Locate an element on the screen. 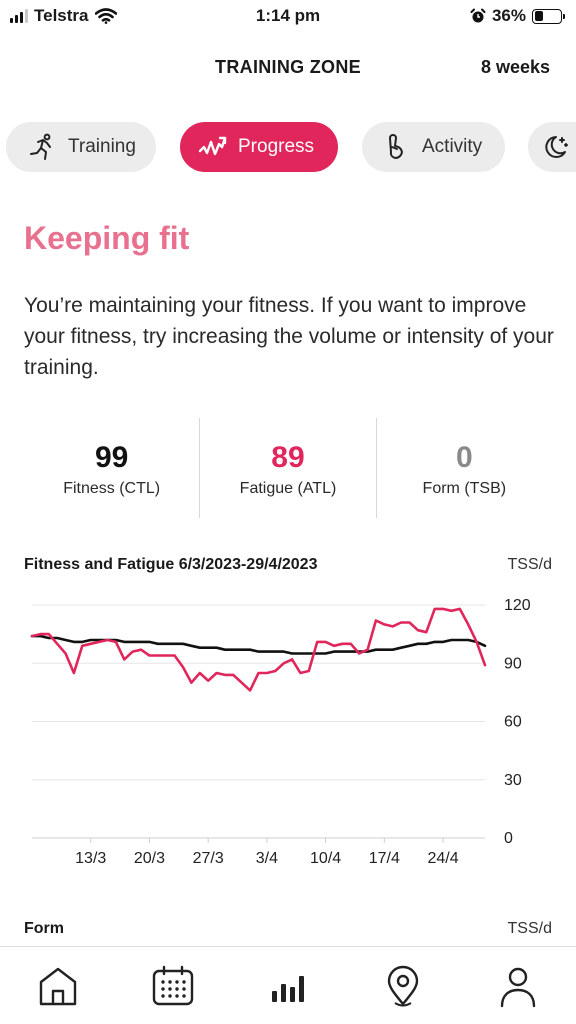  fitness-series-line is located at coordinates (258, 644).